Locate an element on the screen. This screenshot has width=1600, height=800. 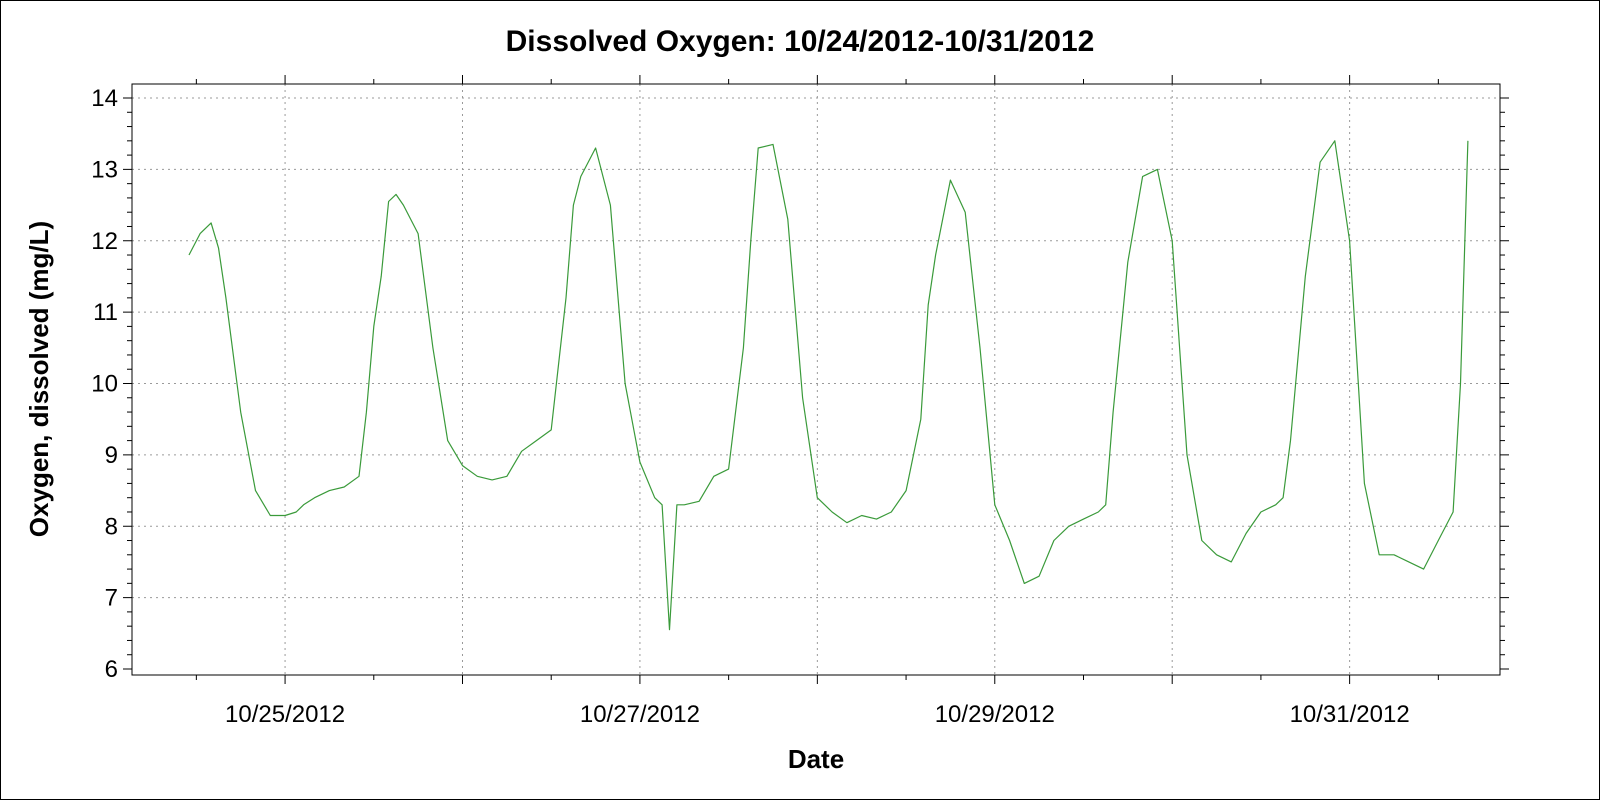
x-axis-label: Date is located at coordinates (816, 759).